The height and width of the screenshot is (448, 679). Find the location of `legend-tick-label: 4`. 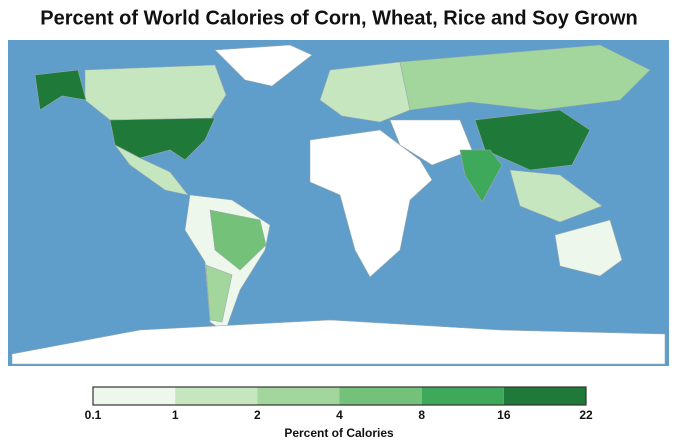

legend-tick-label: 4 is located at coordinates (339, 415).